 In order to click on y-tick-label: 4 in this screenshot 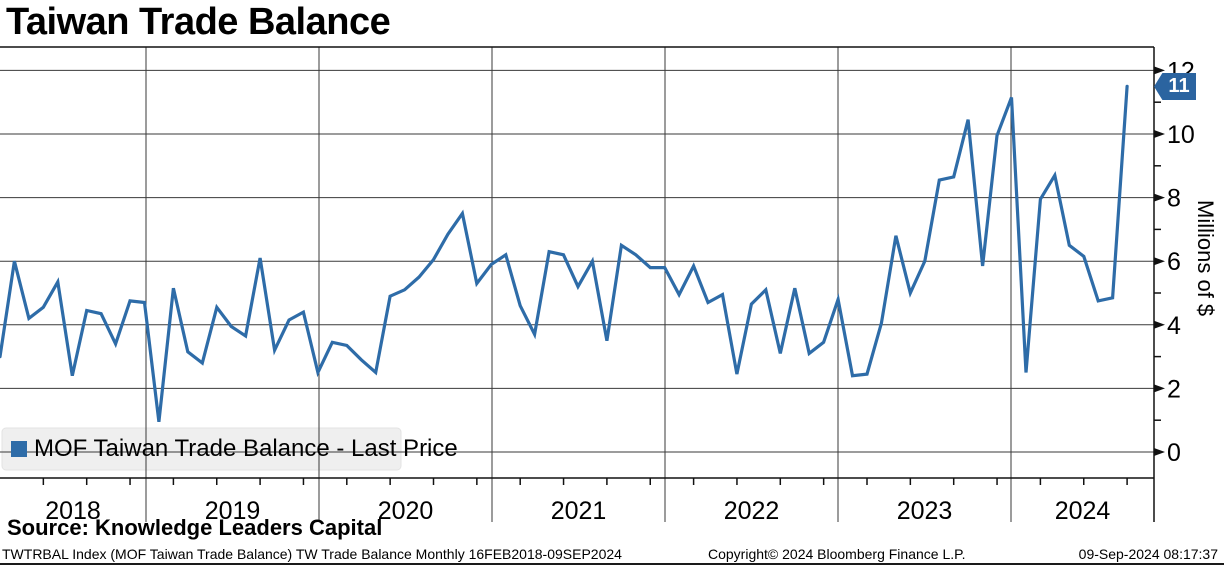, I will do `click(1174, 326)`.